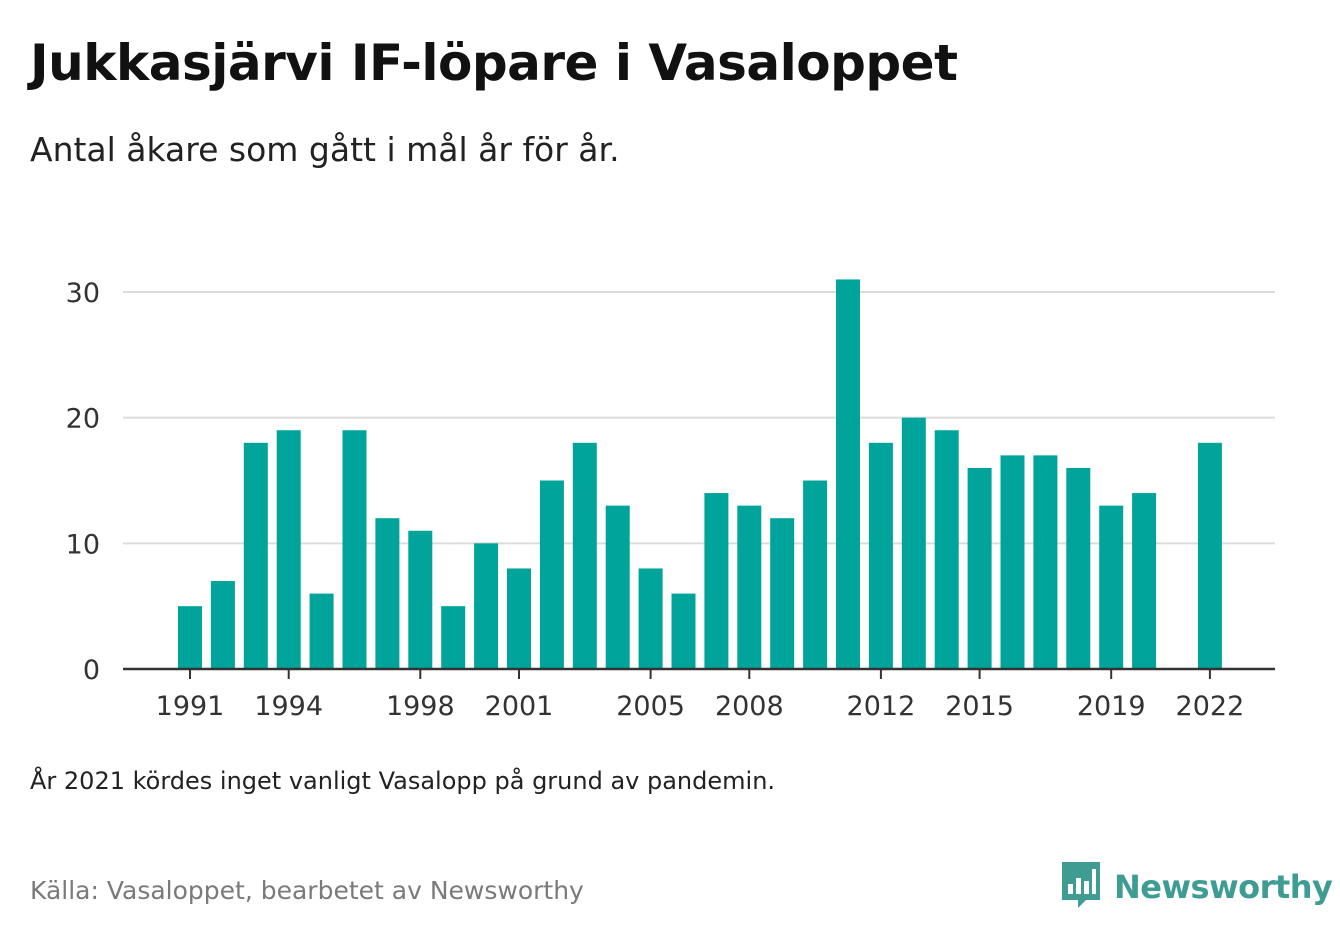 This screenshot has width=1340, height=940. What do you see at coordinates (83, 544) in the screenshot?
I see `y-tick-label: 10` at bounding box center [83, 544].